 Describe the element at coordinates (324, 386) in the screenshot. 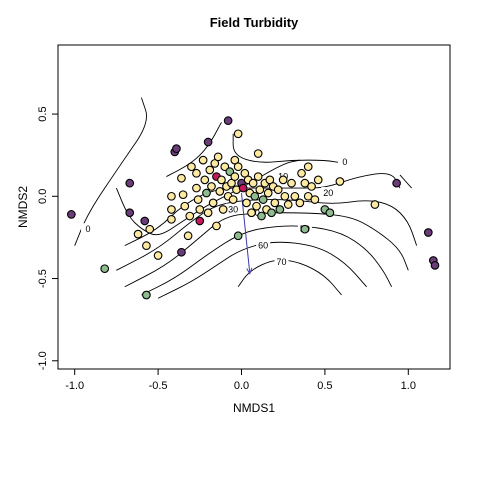

I see `x-tick-label: 0.5` at that location.